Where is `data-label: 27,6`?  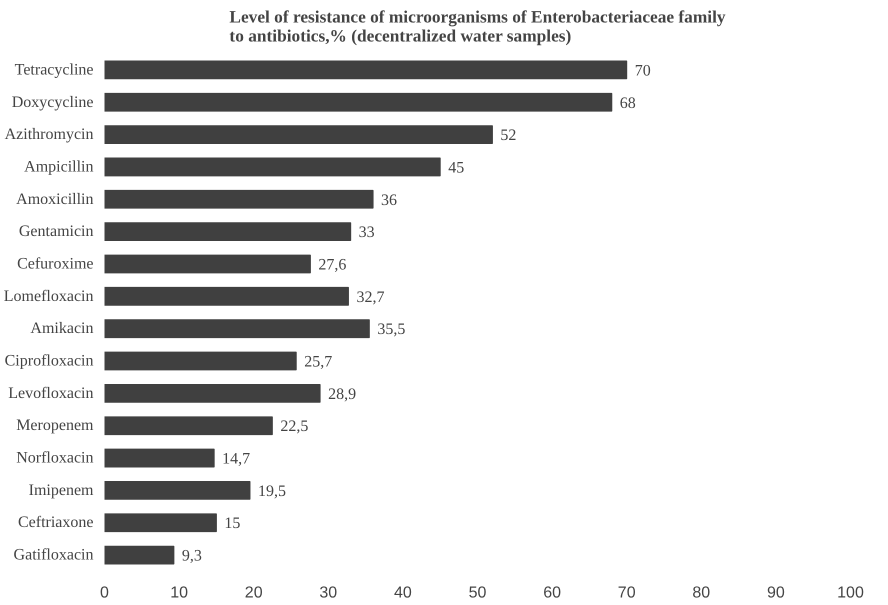
data-label: 27,6 is located at coordinates (332, 265).